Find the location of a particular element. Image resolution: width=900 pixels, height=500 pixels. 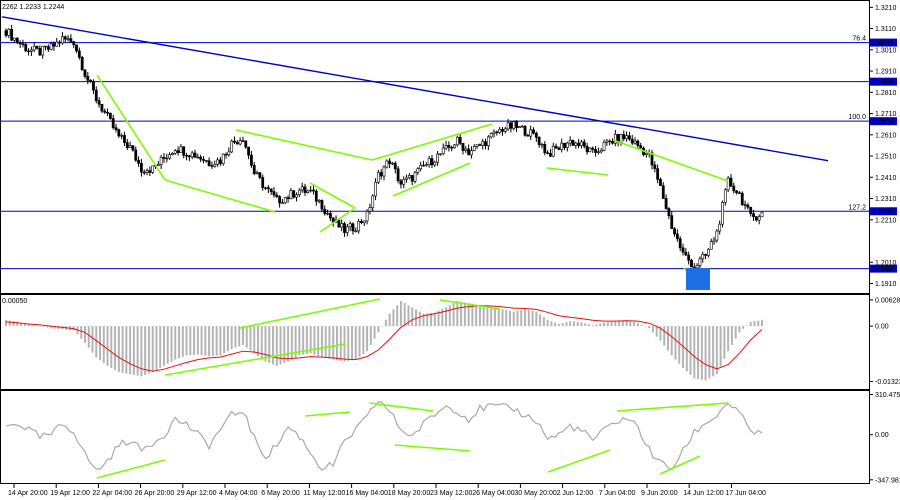

osc-y-tick-label: 0.00628 is located at coordinates (887, 300).